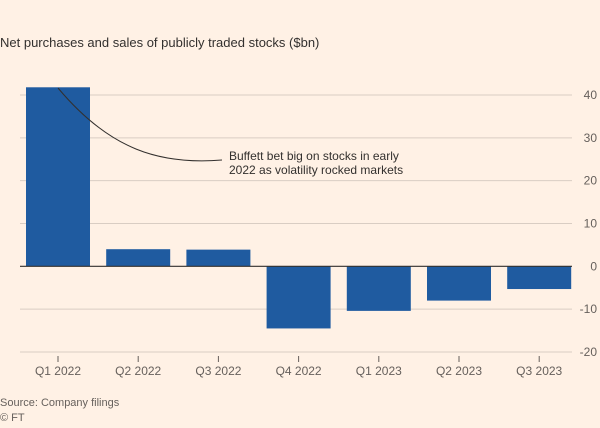  What do you see at coordinates (299, 371) in the screenshot?
I see `x-tick-label: Q4 2022` at bounding box center [299, 371].